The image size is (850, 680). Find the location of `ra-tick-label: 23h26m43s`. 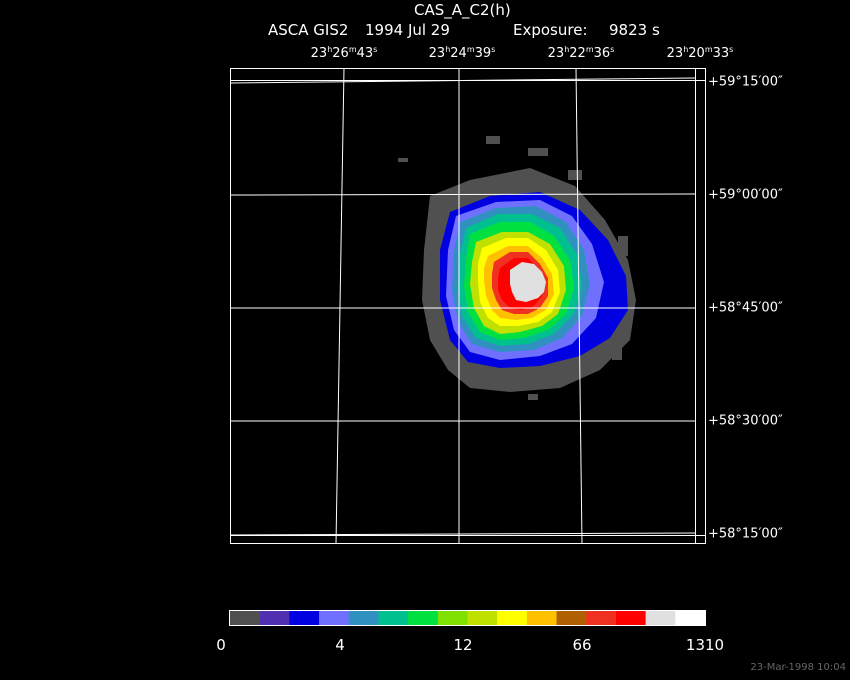

ra-tick-label: 23h26m43s is located at coordinates (344, 53).